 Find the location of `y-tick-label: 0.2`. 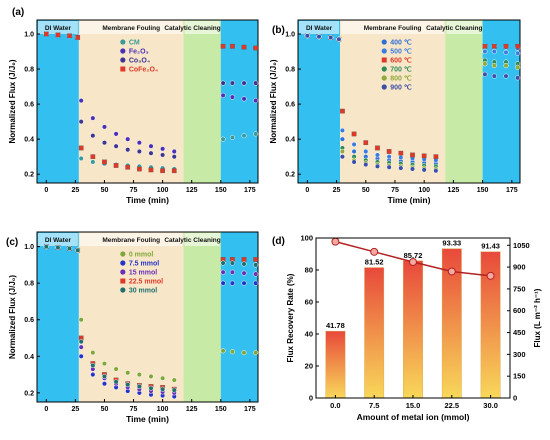

y-tick-label: 0.2 is located at coordinates (29, 175).